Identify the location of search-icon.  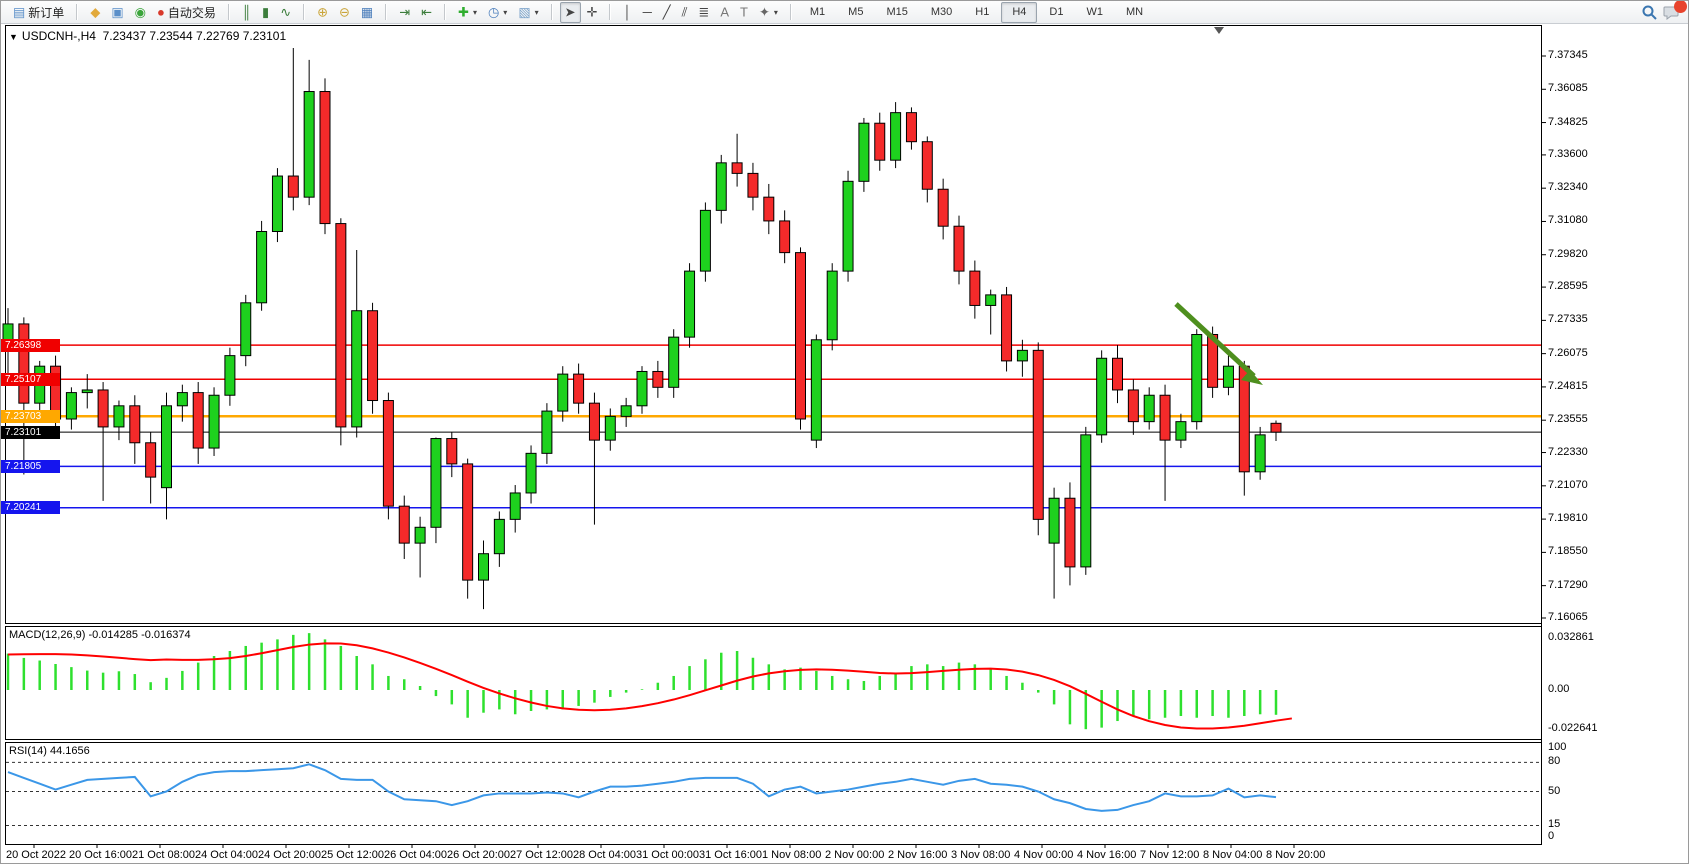
(1649, 12).